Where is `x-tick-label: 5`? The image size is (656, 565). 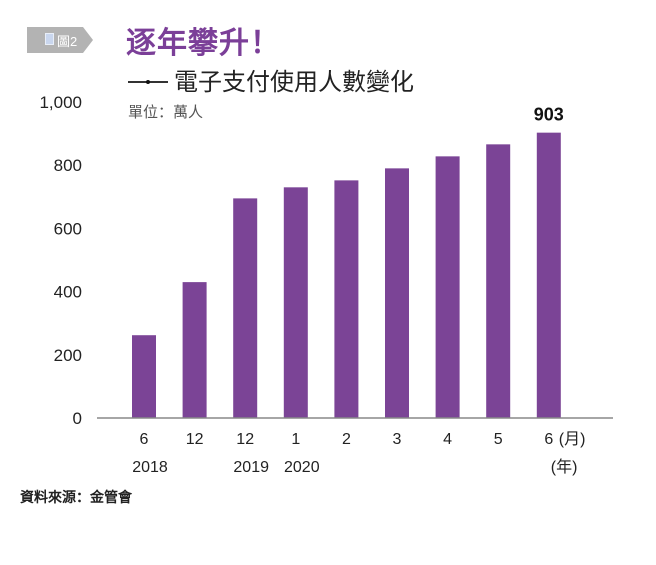 x-tick-label: 5 is located at coordinates (498, 439).